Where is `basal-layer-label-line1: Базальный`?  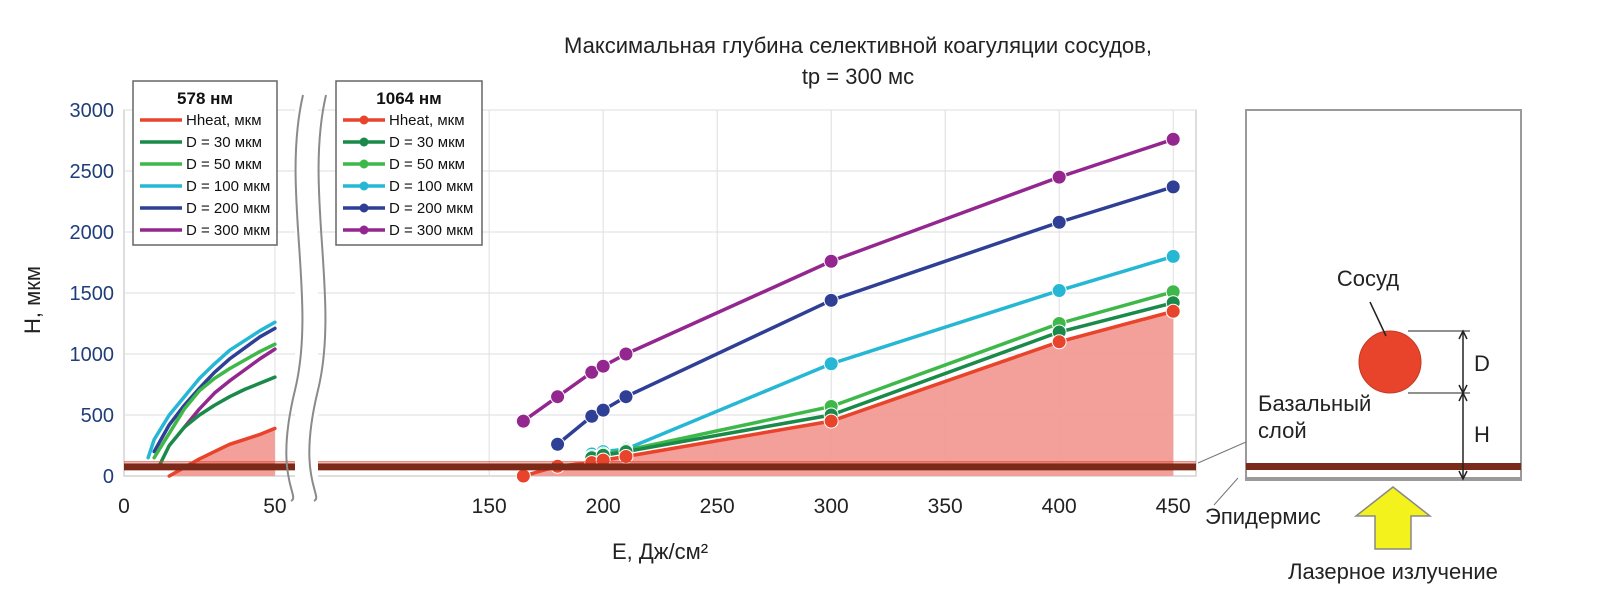 basal-layer-label-line1: Базальный is located at coordinates (1314, 403).